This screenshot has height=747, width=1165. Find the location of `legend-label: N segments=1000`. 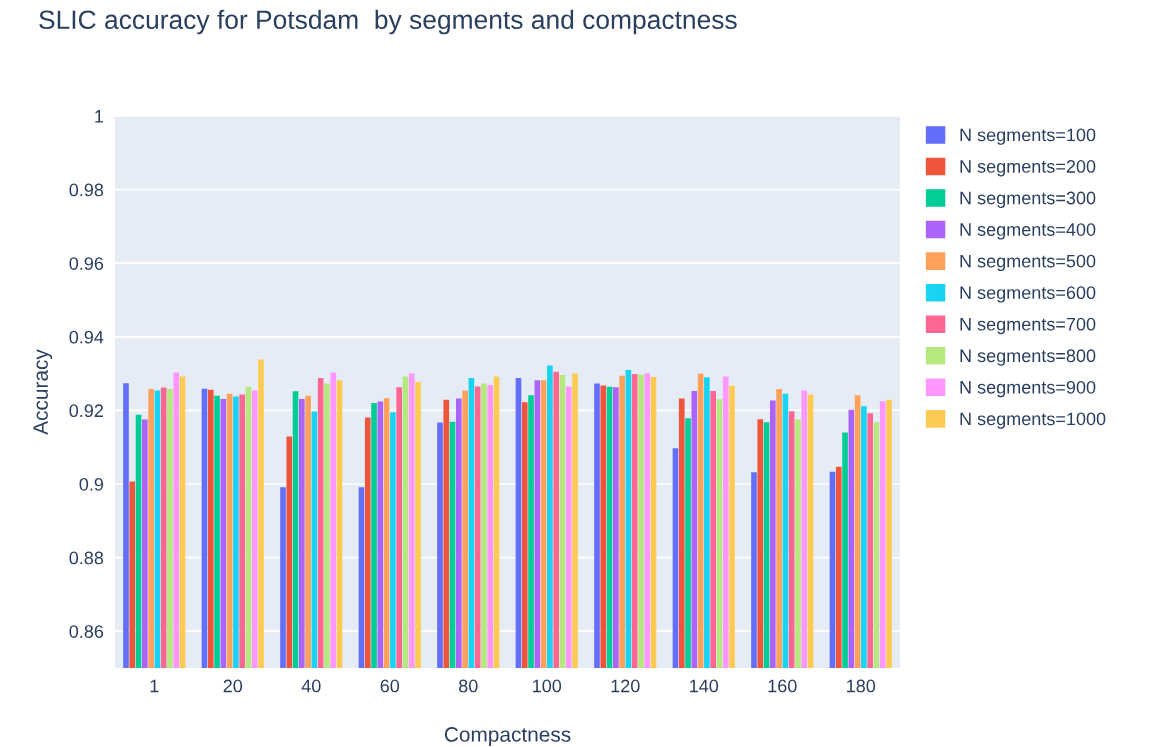

legend-label: N segments=1000 is located at coordinates (1033, 420).